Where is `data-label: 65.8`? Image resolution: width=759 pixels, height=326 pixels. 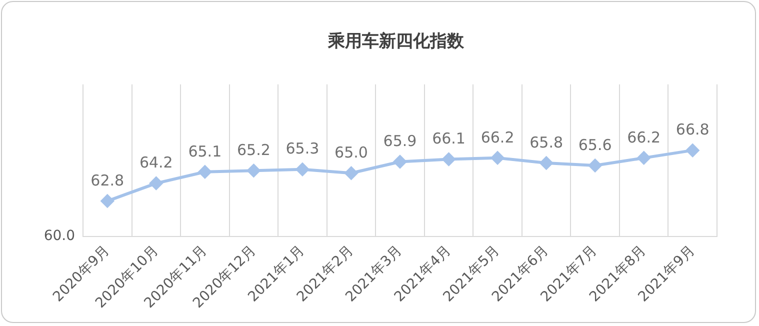 data-label: 65.8 is located at coordinates (547, 142).